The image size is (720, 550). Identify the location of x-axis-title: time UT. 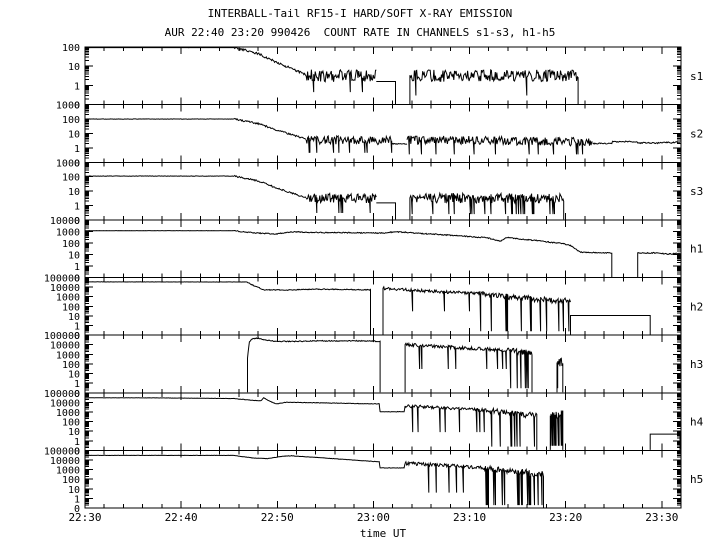
(383, 533).